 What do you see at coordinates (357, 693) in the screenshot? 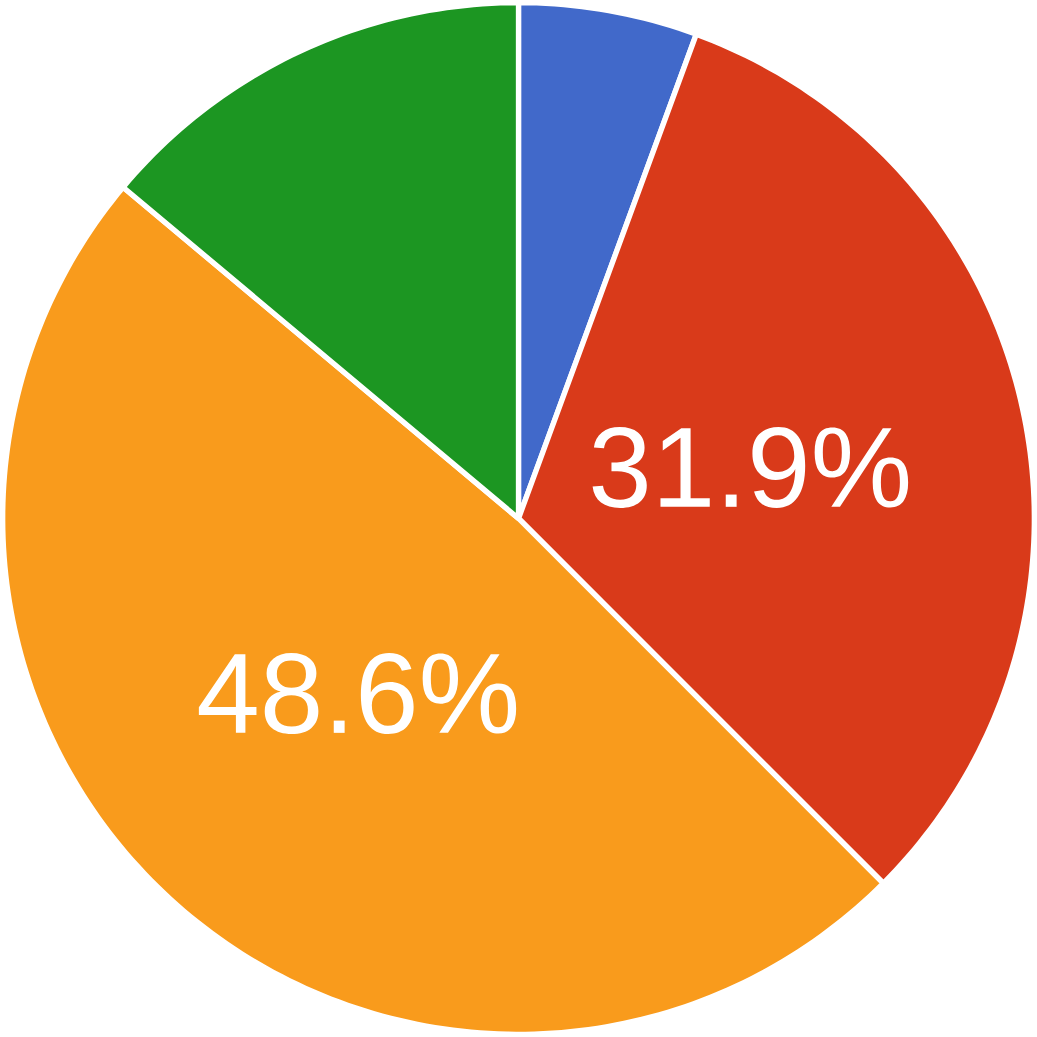
I see `data-label: 48.6%` at bounding box center [357, 693].